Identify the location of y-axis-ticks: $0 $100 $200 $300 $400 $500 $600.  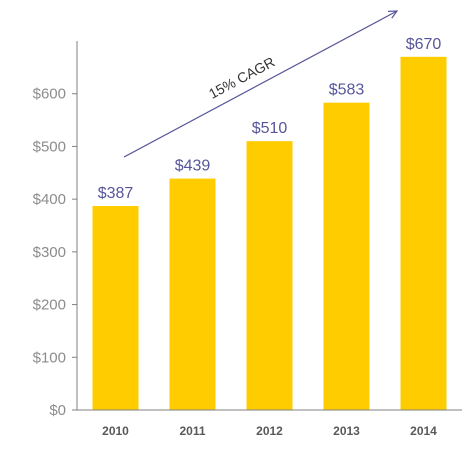
(55, 252).